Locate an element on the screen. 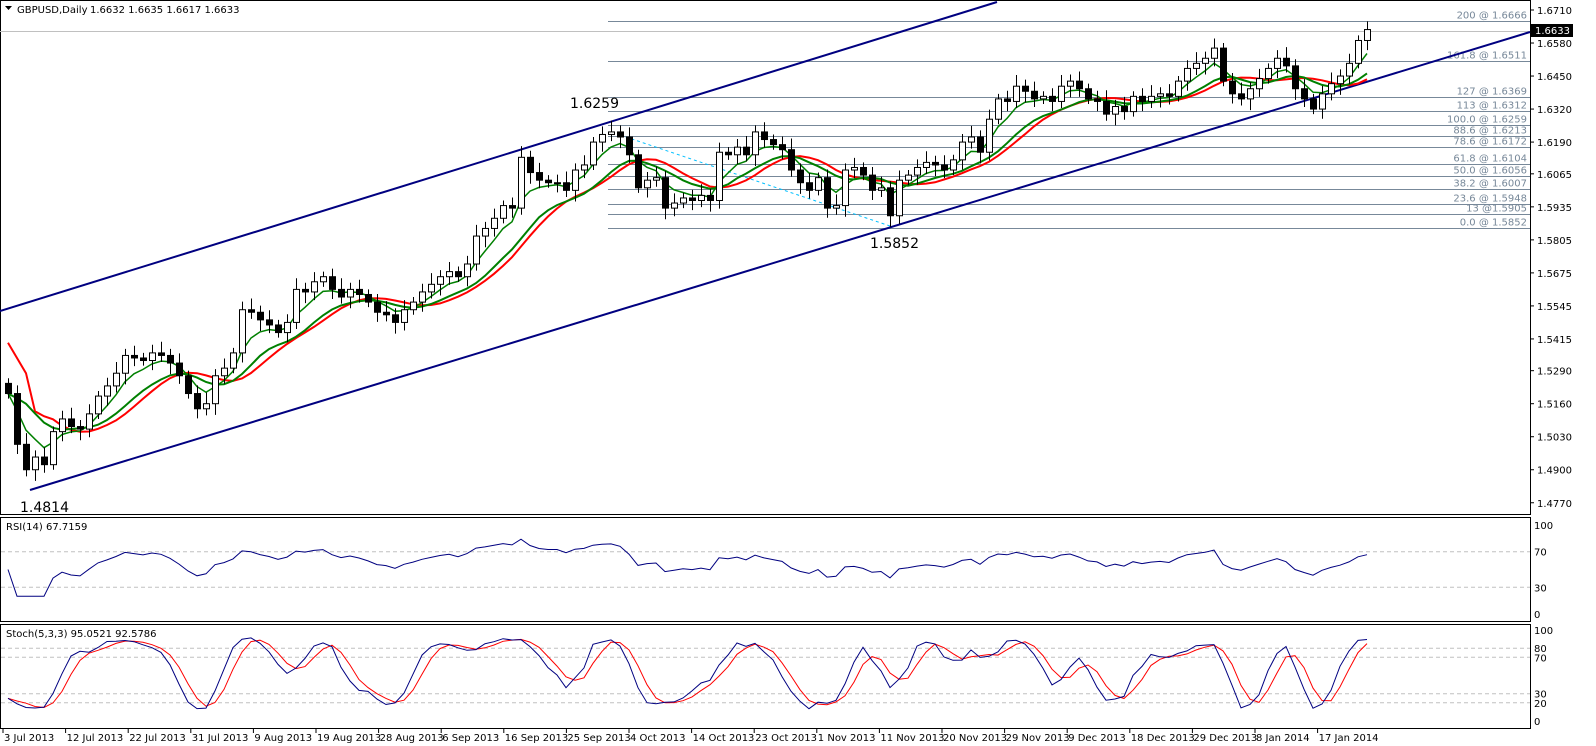 The image size is (1596, 746). date-tick-label: 11 Nov 2013 is located at coordinates (912, 738).